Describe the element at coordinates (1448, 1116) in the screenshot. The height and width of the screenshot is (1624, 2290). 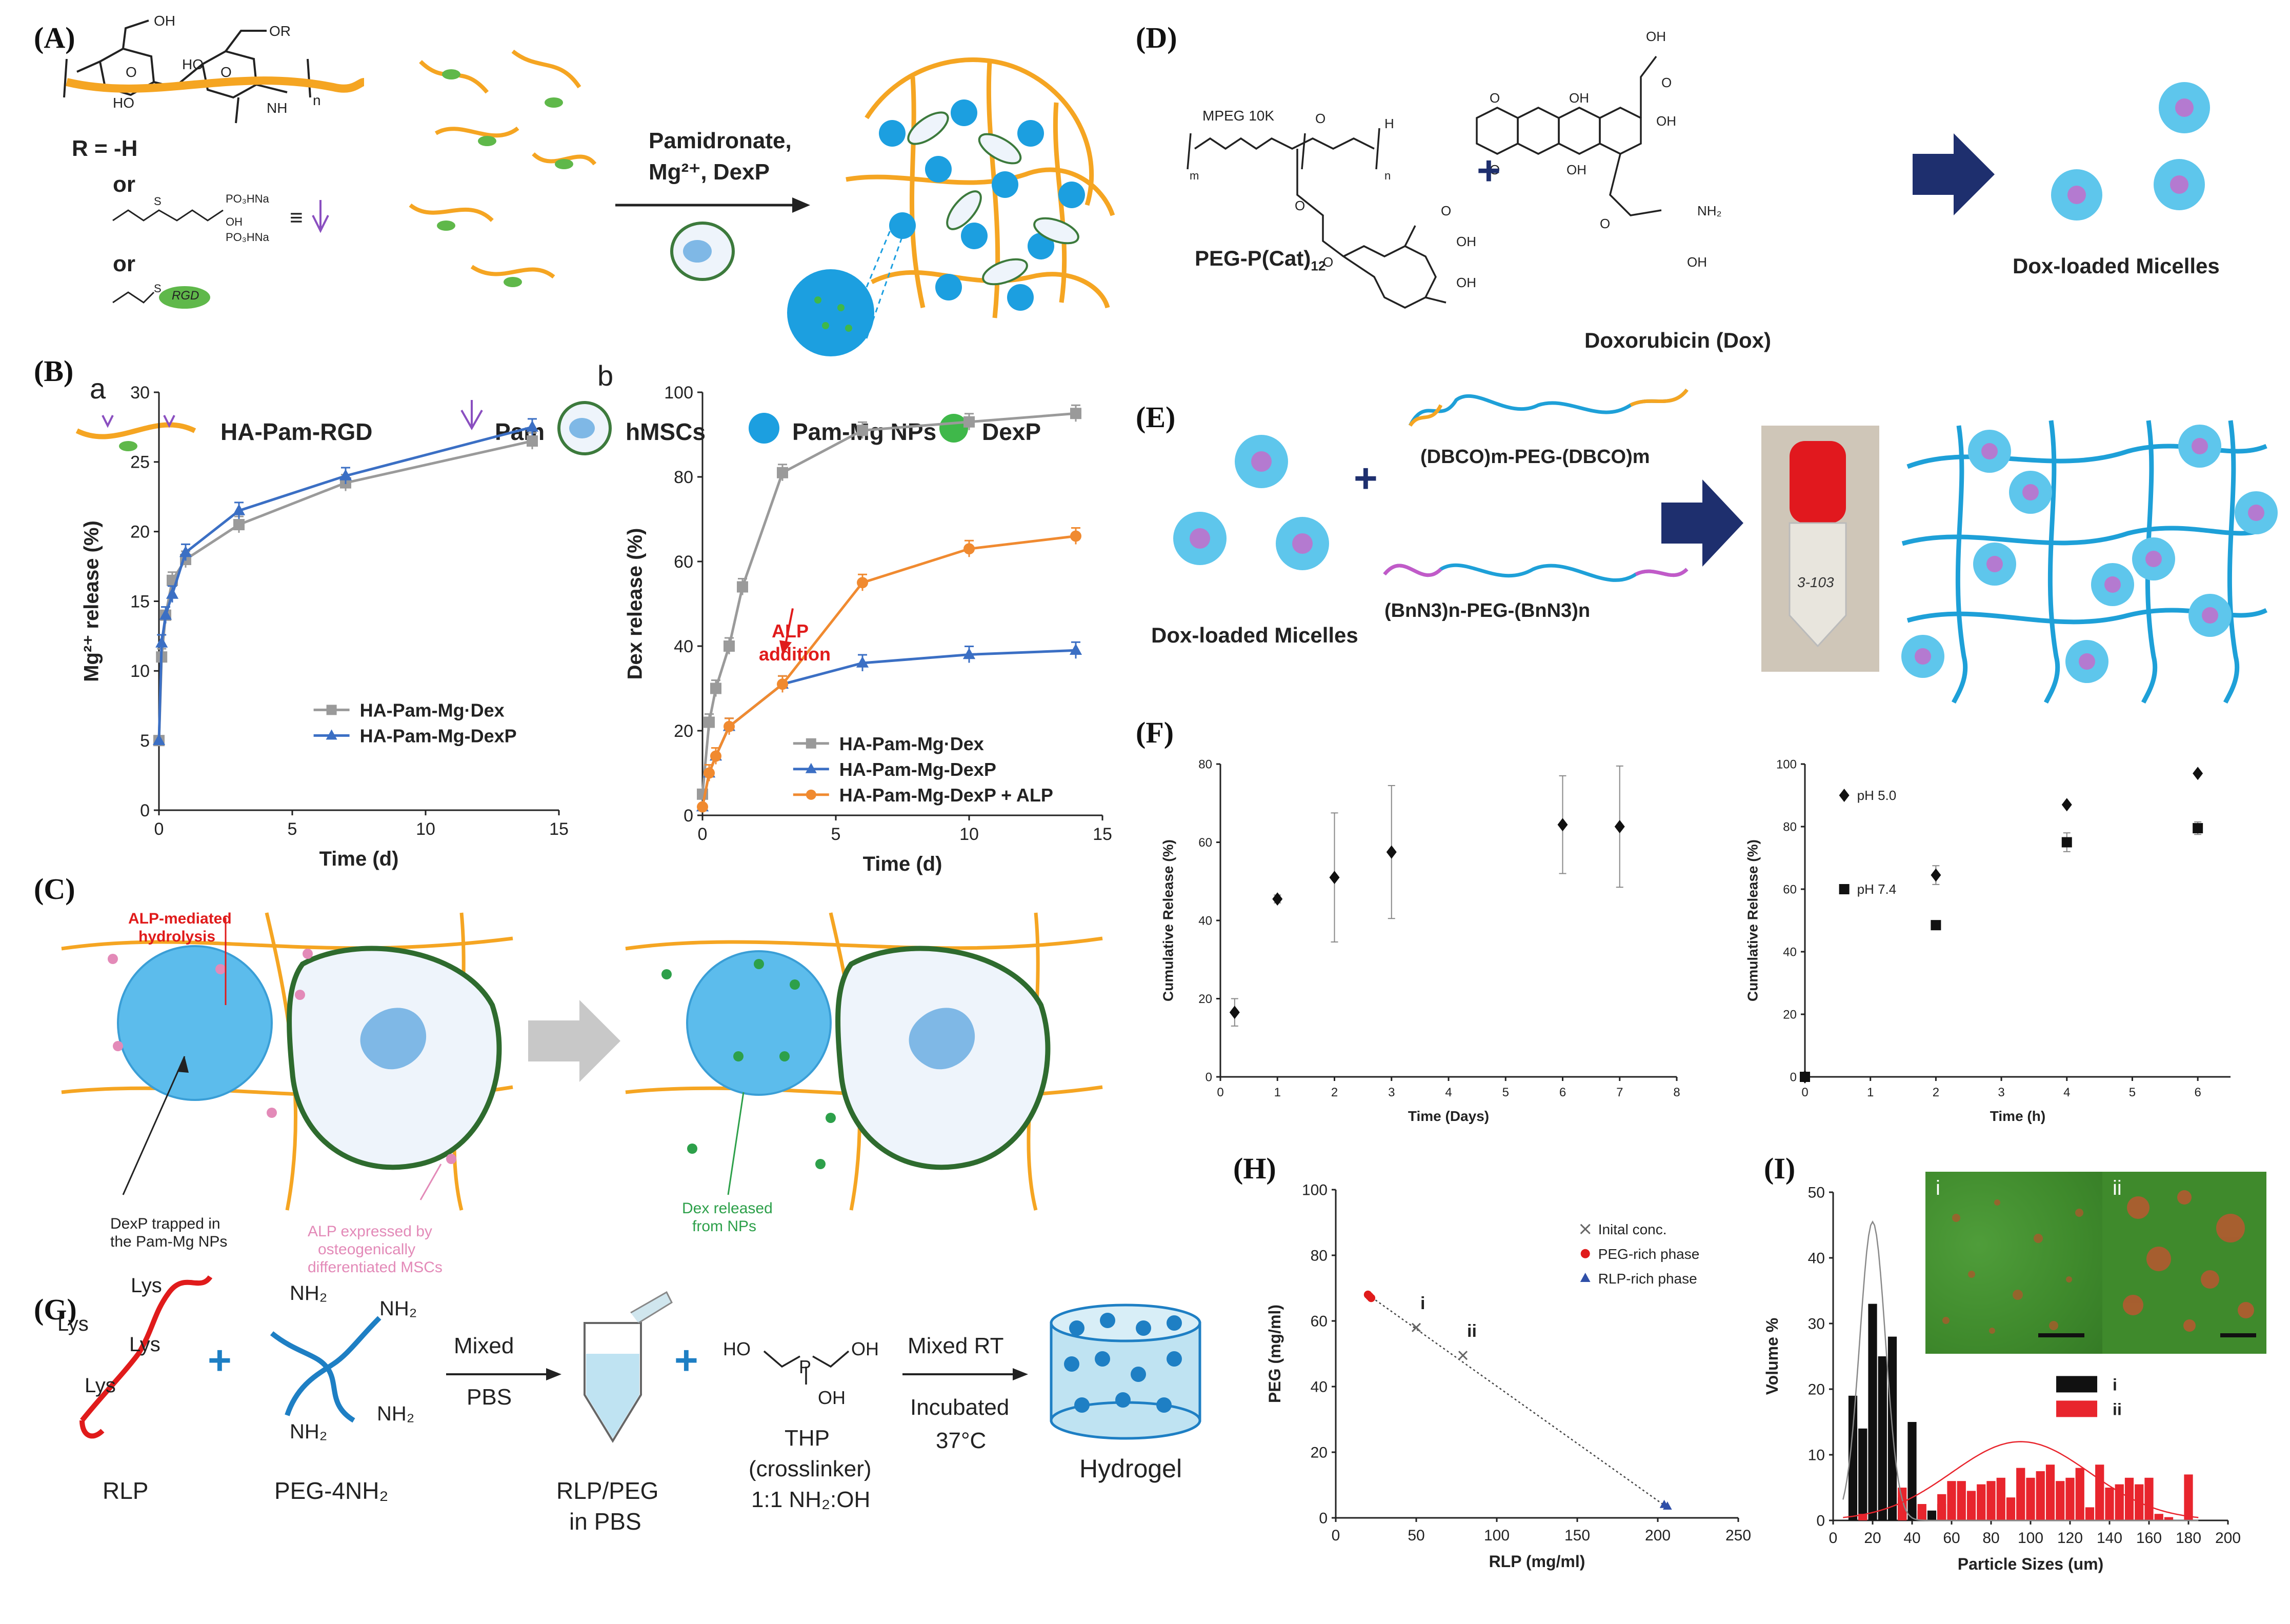
I see `x-axis-label: Time (Days)` at that location.